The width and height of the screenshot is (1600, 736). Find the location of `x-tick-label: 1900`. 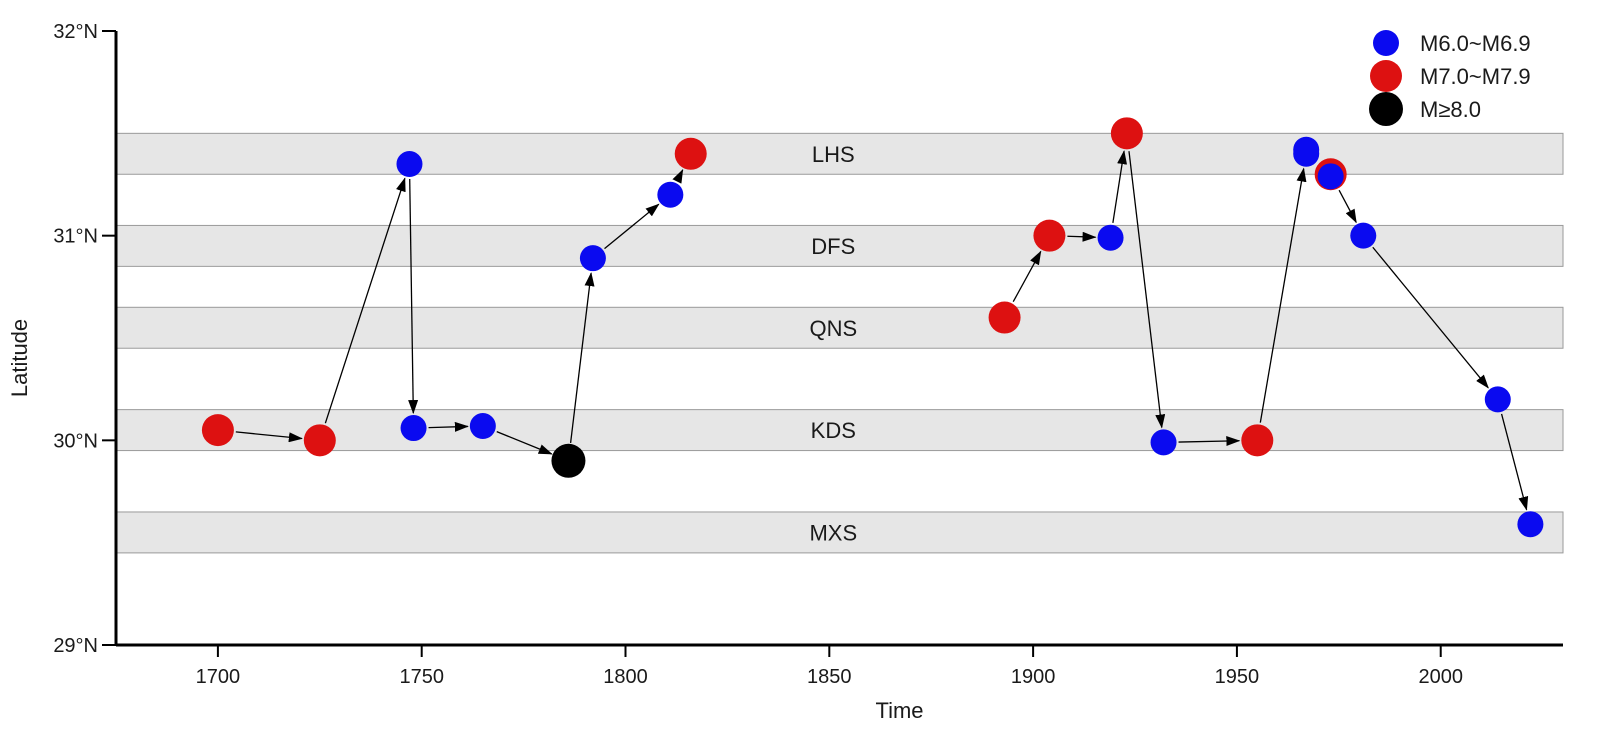

x-tick-label: 1900 is located at coordinates (1033, 677).